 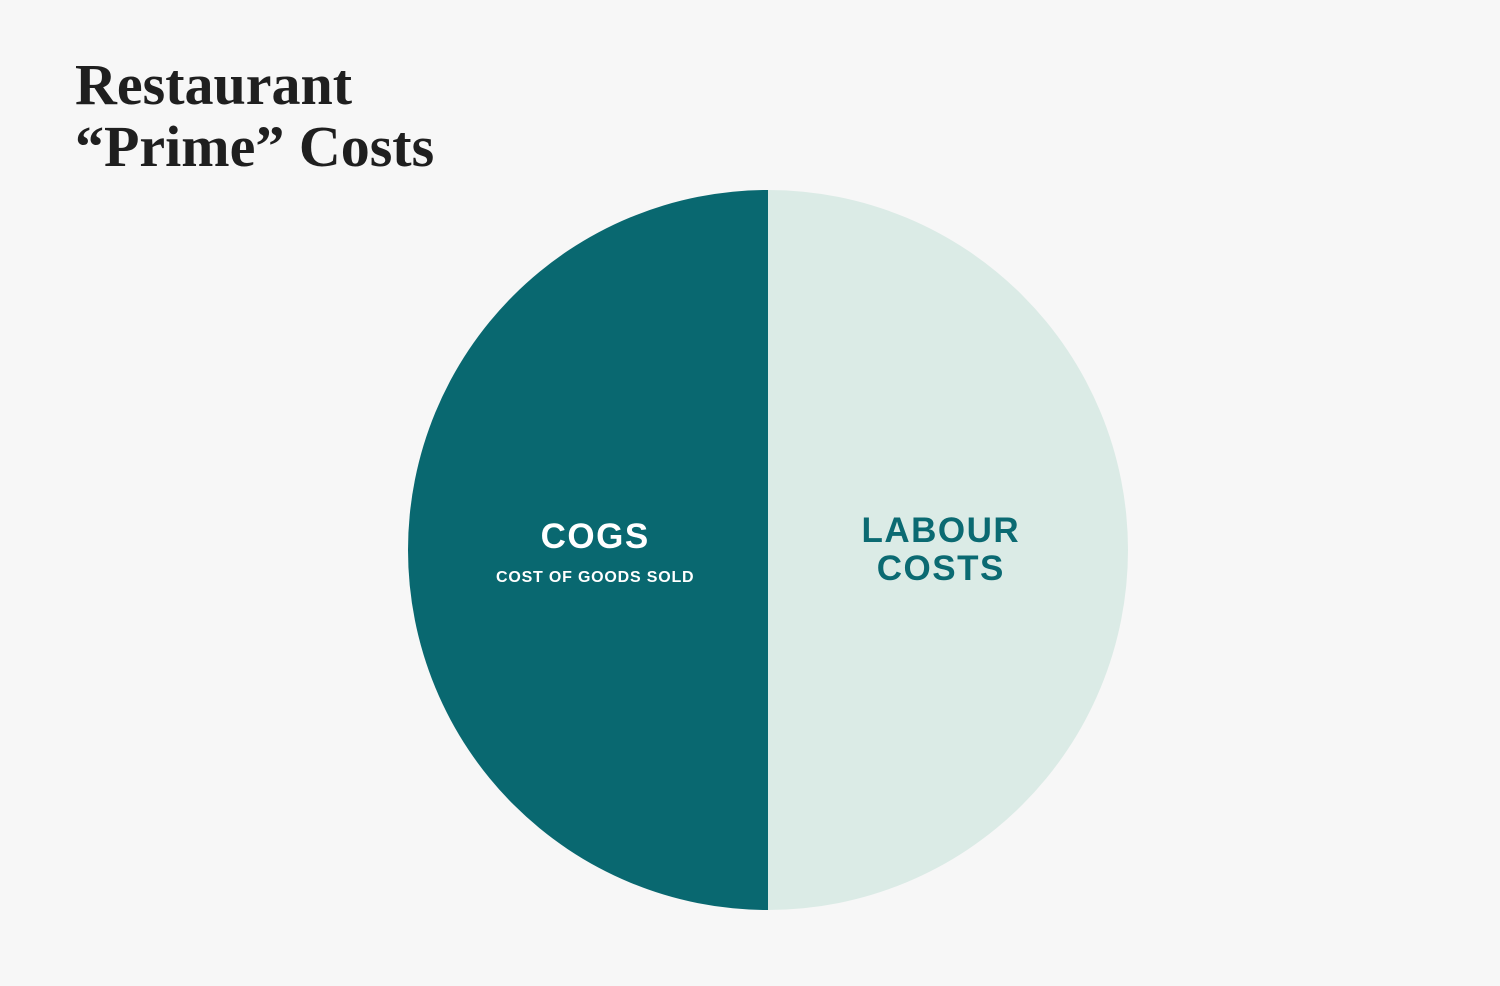 I want to click on chart-title: Restaurant “Prime” Costs, so click(x=254, y=116).